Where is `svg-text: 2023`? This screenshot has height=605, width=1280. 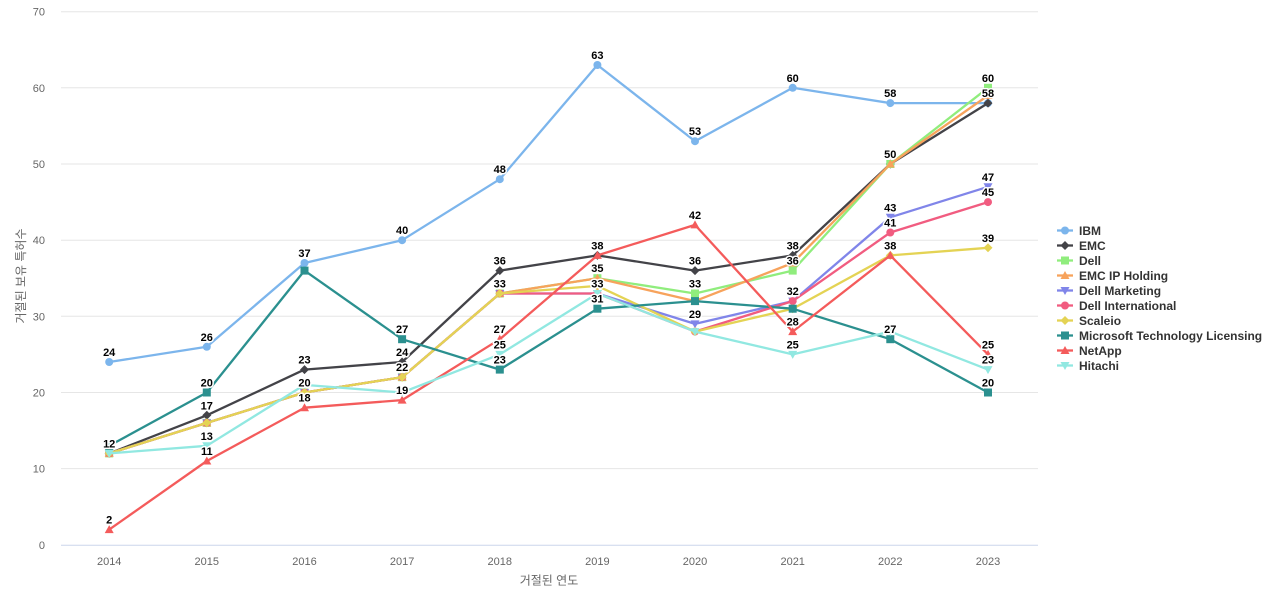 svg-text: 2023 is located at coordinates (988, 562).